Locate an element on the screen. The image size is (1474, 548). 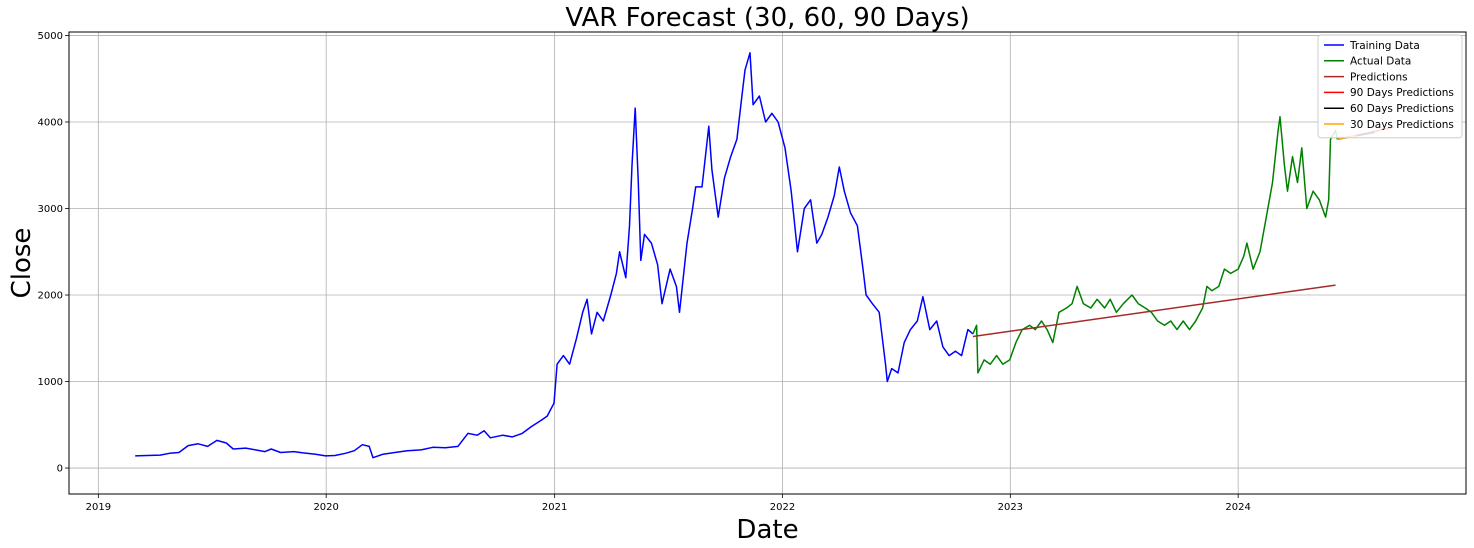
legend-label-training-data: Training Data is located at coordinates (1384, 46).